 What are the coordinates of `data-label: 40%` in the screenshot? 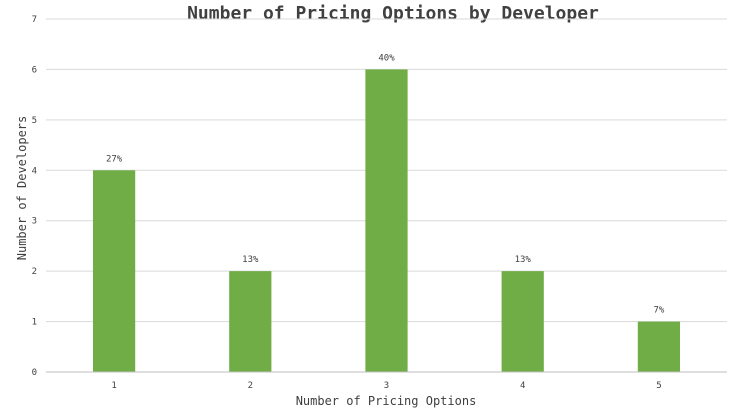 It's located at (386, 58).